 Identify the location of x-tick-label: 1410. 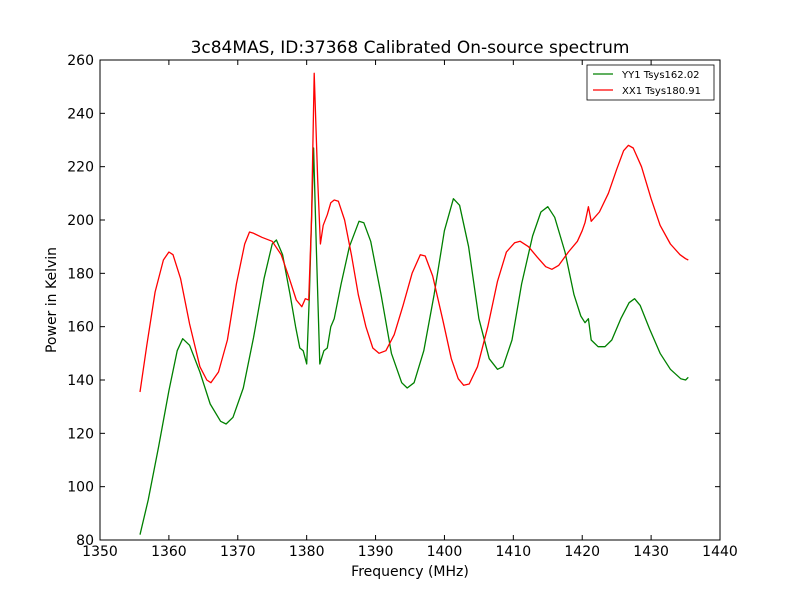
(514, 552).